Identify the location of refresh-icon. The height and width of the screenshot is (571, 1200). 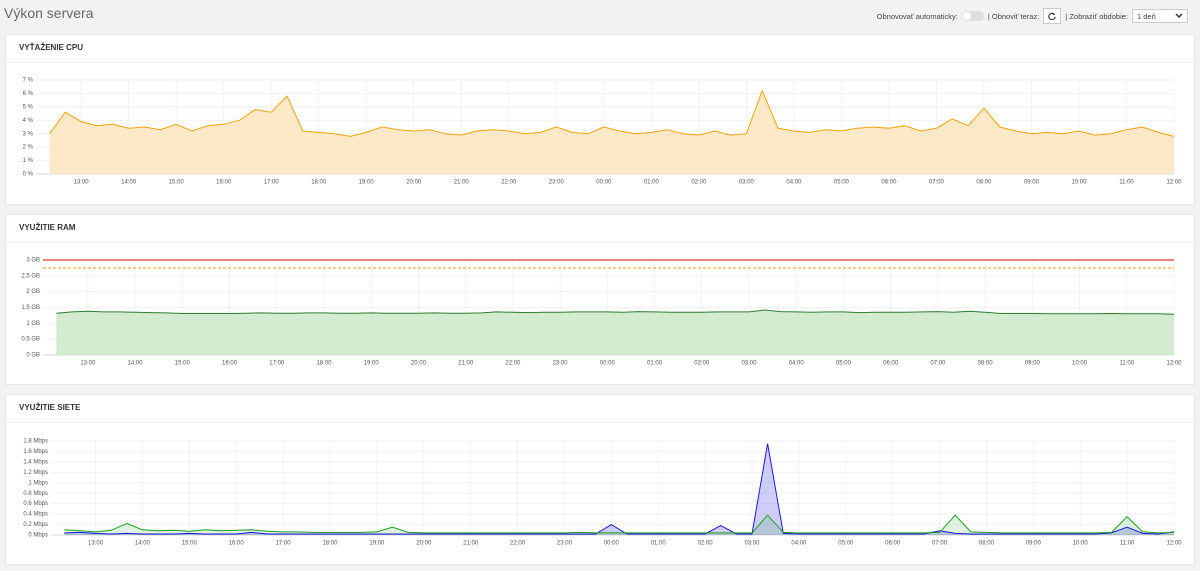
(1052, 16).